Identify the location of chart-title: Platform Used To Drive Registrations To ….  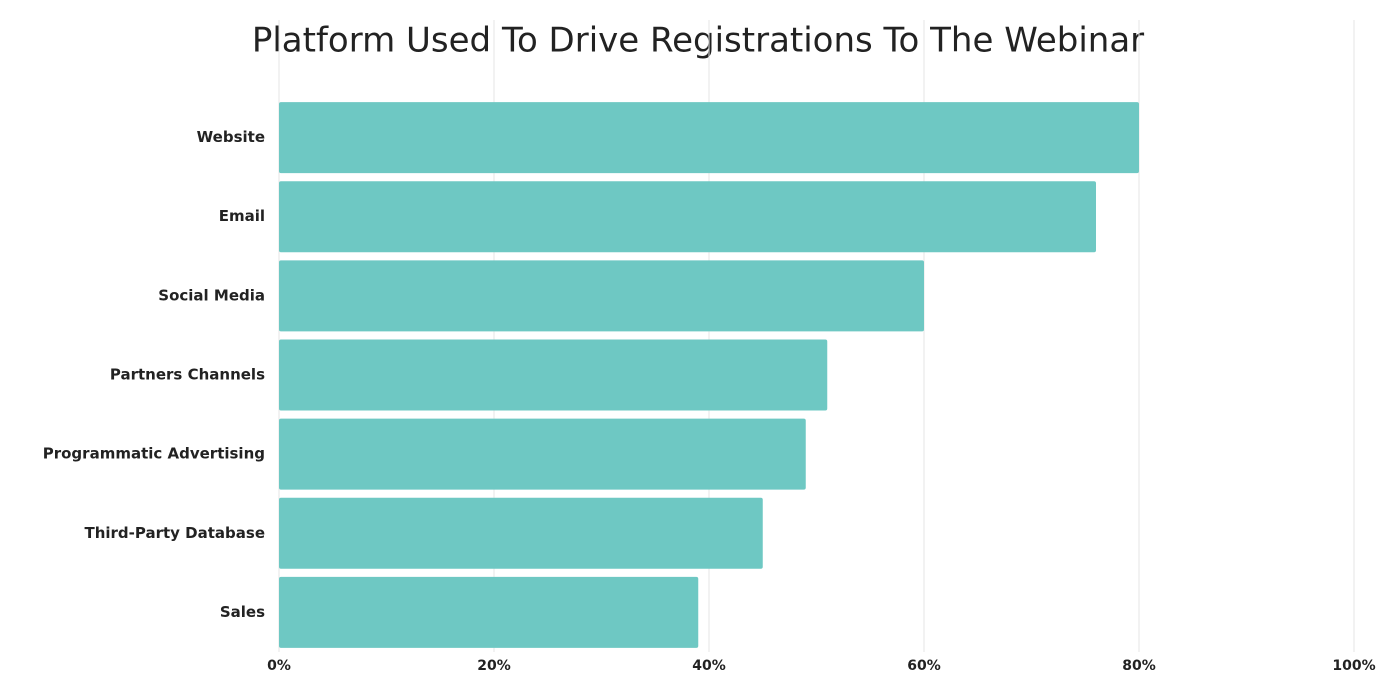
(698, 41).